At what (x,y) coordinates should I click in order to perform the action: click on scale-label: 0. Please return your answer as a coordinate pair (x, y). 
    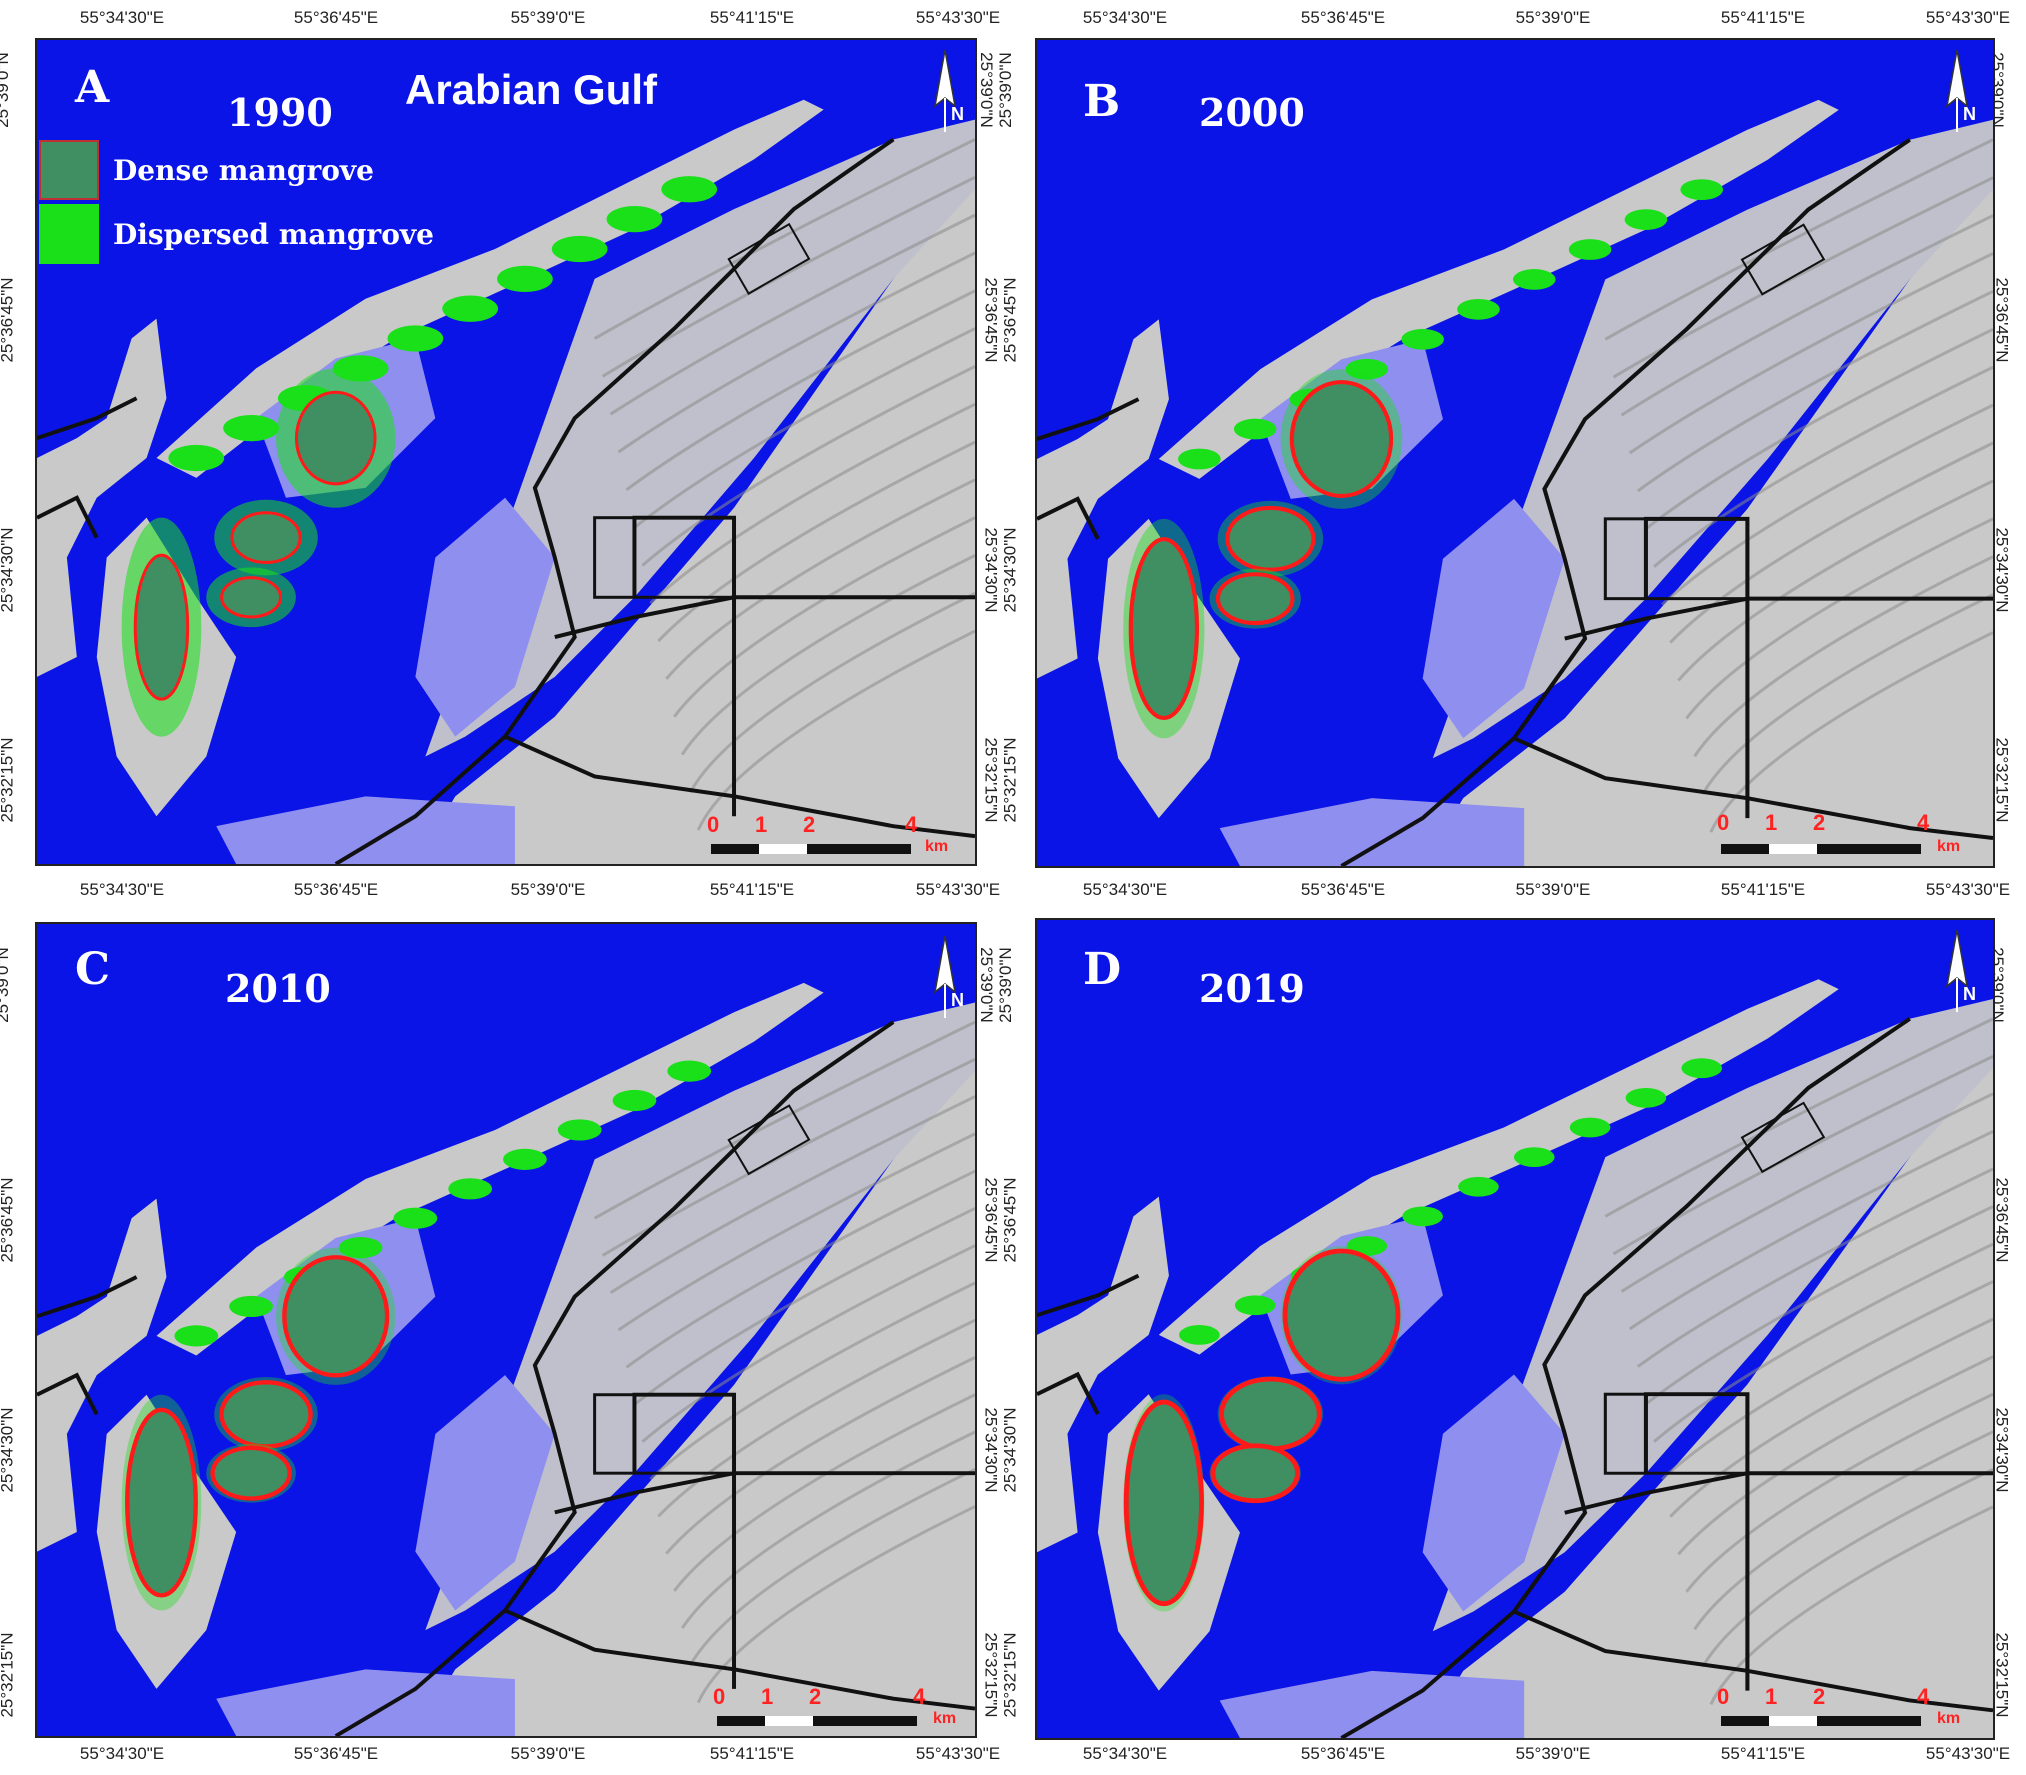
    Looking at the image, I should click on (719, 1696).